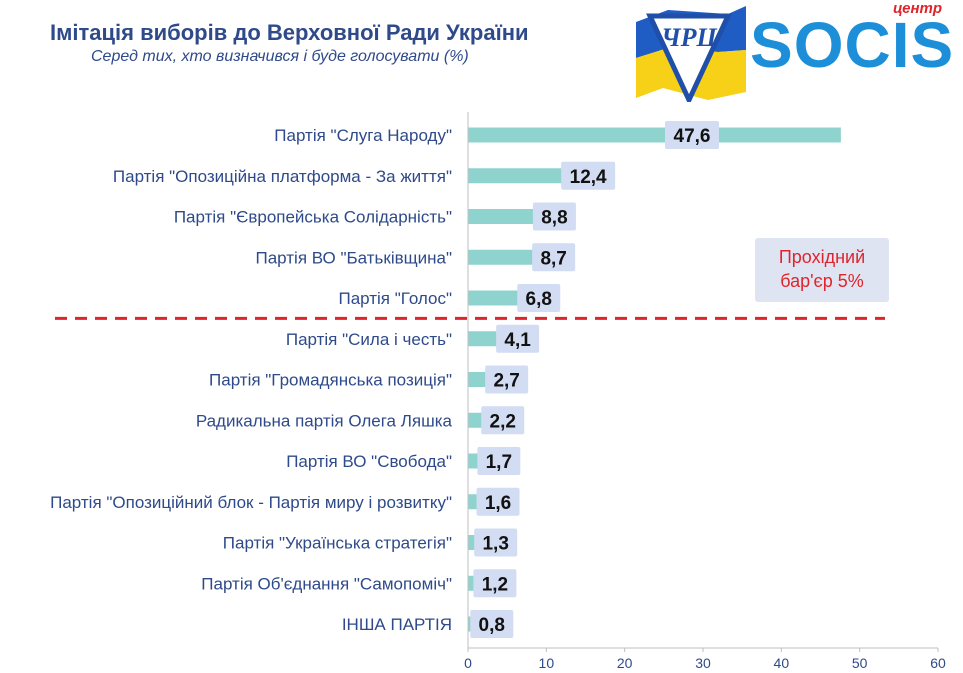  Describe the element at coordinates (689, 37) in the screenshot. I see `emblem-text: ЧРЦ` at that location.